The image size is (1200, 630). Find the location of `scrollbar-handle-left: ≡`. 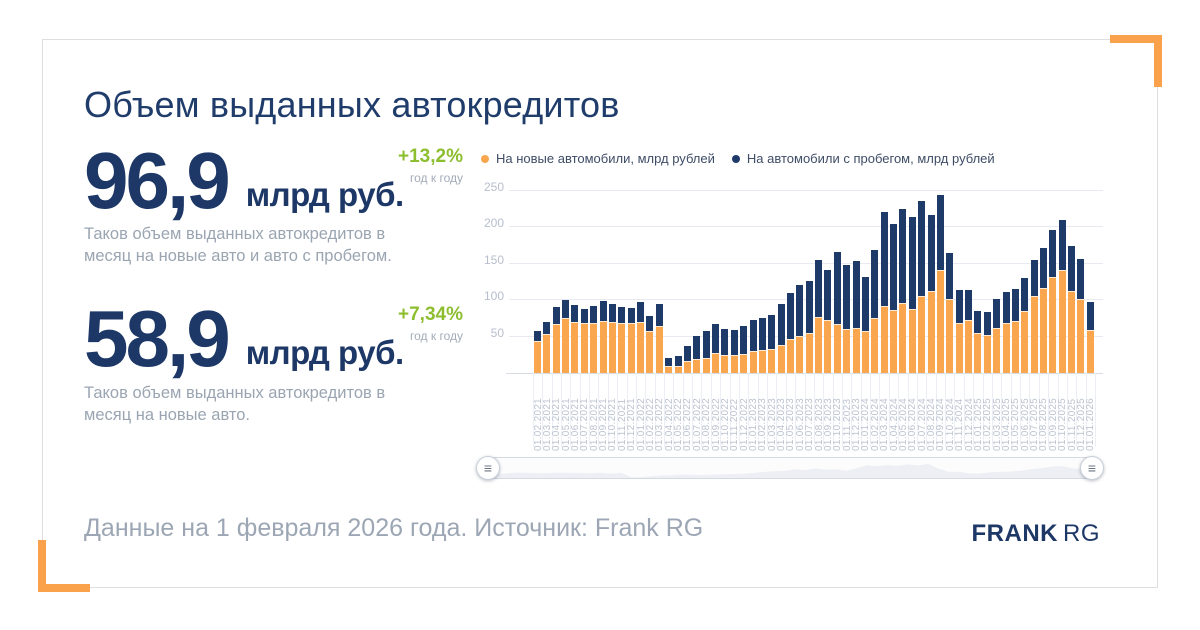

scrollbar-handle-left: ≡ is located at coordinates (488, 468).